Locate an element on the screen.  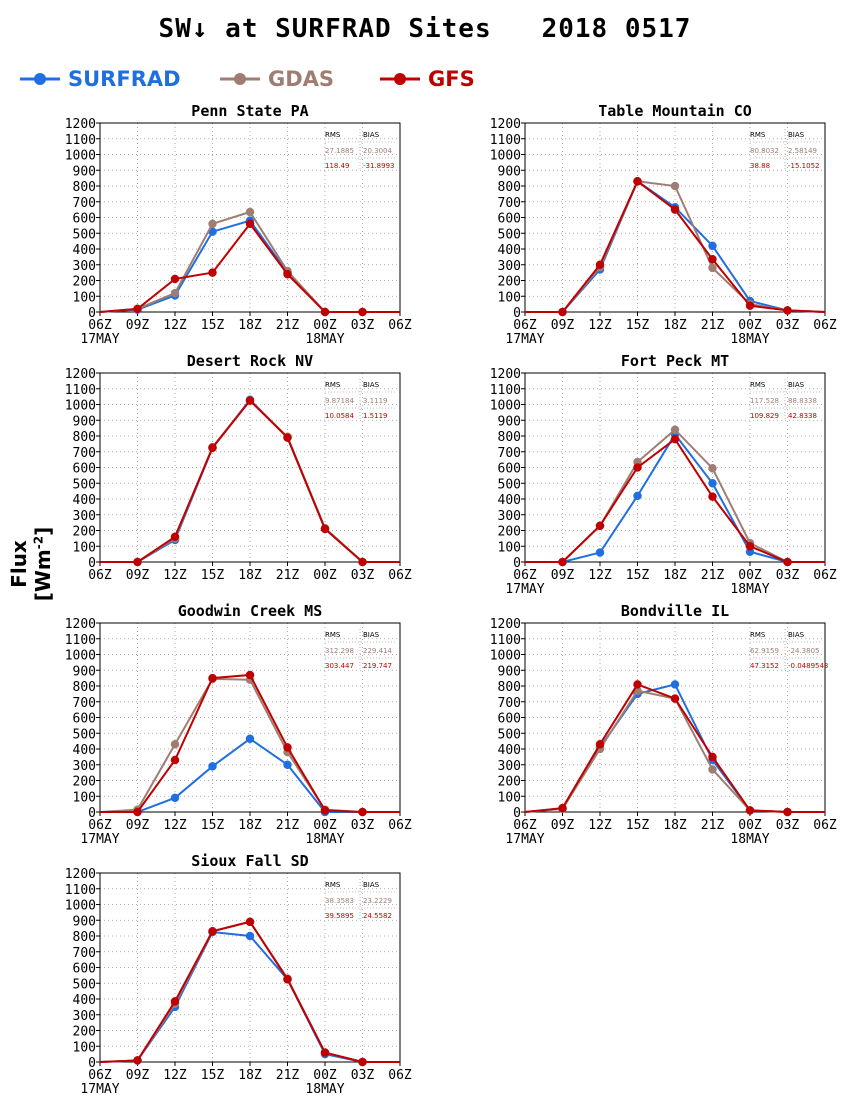
legend-label-gdas: GDAS is located at coordinates (301, 79).